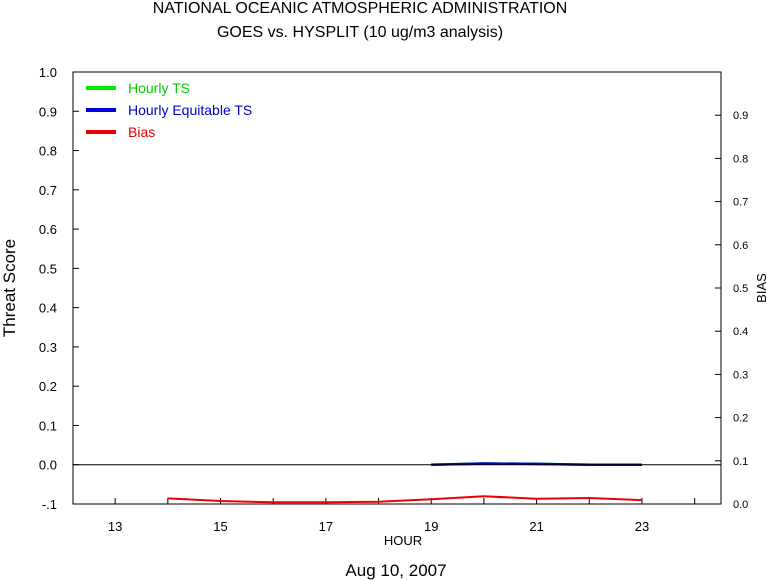  What do you see at coordinates (740, 505) in the screenshot?
I see `y2-tick-label: 0.0` at bounding box center [740, 505].